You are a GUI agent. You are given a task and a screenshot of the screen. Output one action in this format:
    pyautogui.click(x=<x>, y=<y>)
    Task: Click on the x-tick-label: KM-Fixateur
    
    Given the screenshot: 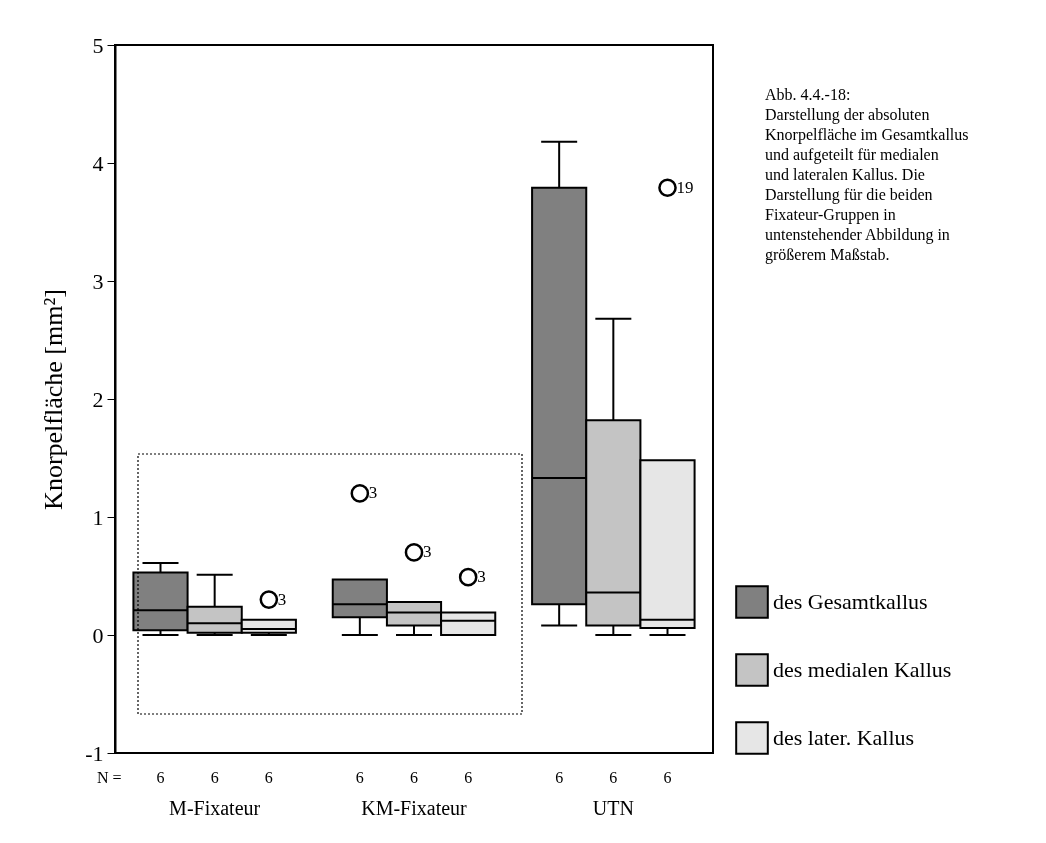 What is the action you would take?
    pyautogui.click(x=414, y=807)
    